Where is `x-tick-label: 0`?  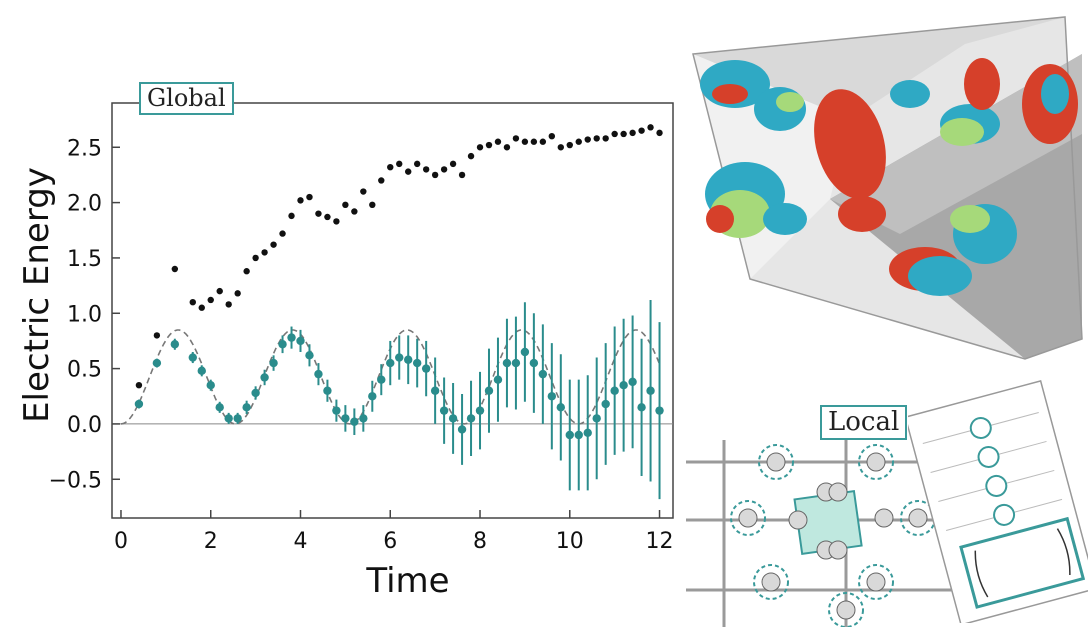
x-tick-label: 0 is located at coordinates (121, 541).